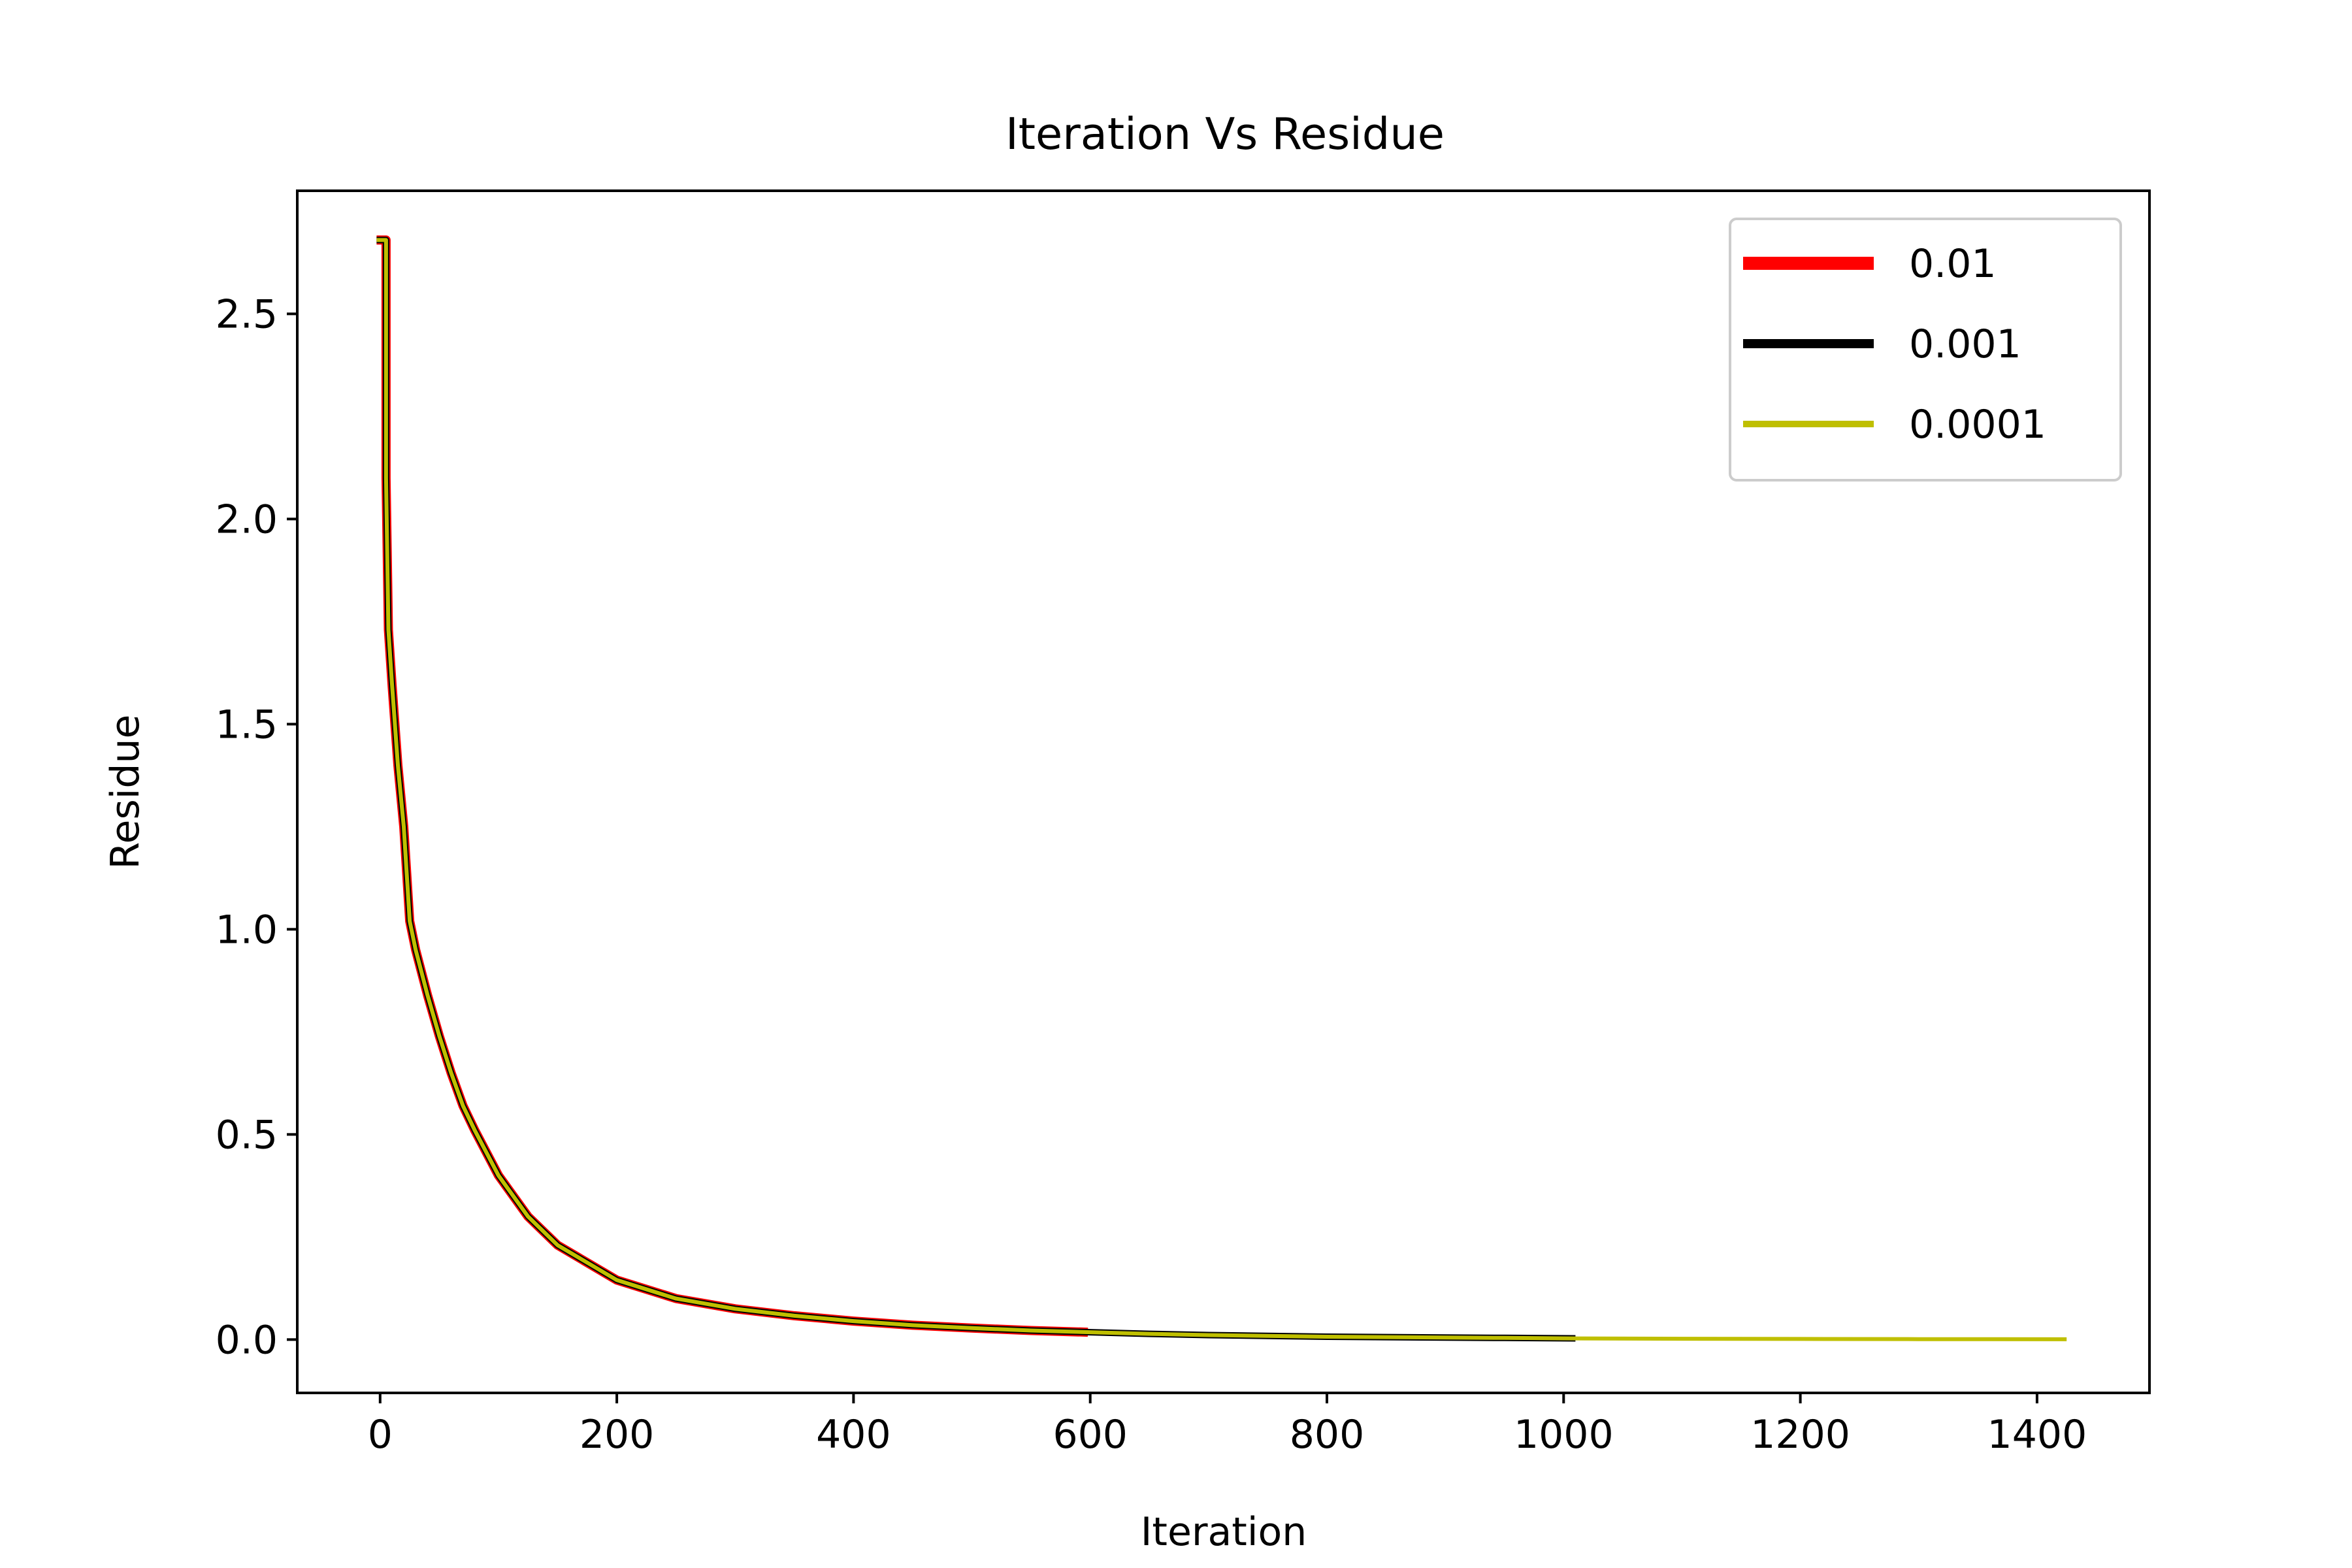 This screenshot has height=1568, width=2352. What do you see at coordinates (1224, 1532) in the screenshot?
I see `x-axis-label: Iteration` at bounding box center [1224, 1532].